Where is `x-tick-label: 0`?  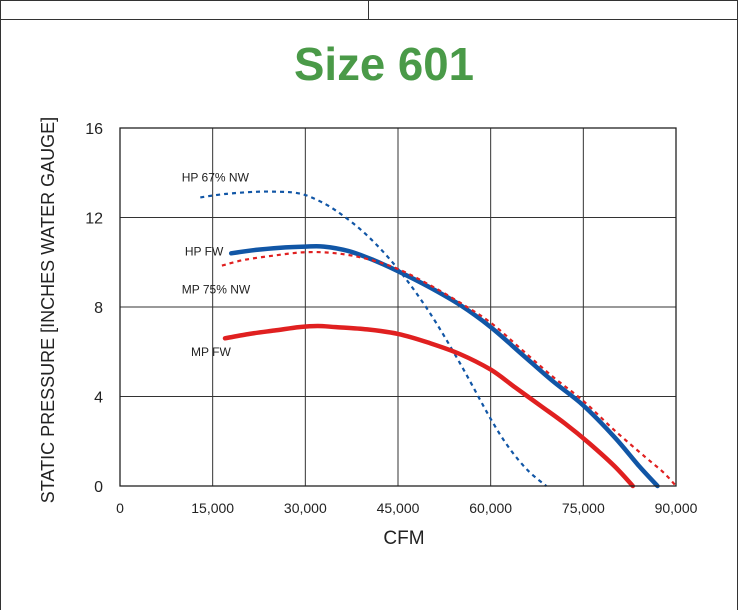 x-tick-label: 0 is located at coordinates (120, 508).